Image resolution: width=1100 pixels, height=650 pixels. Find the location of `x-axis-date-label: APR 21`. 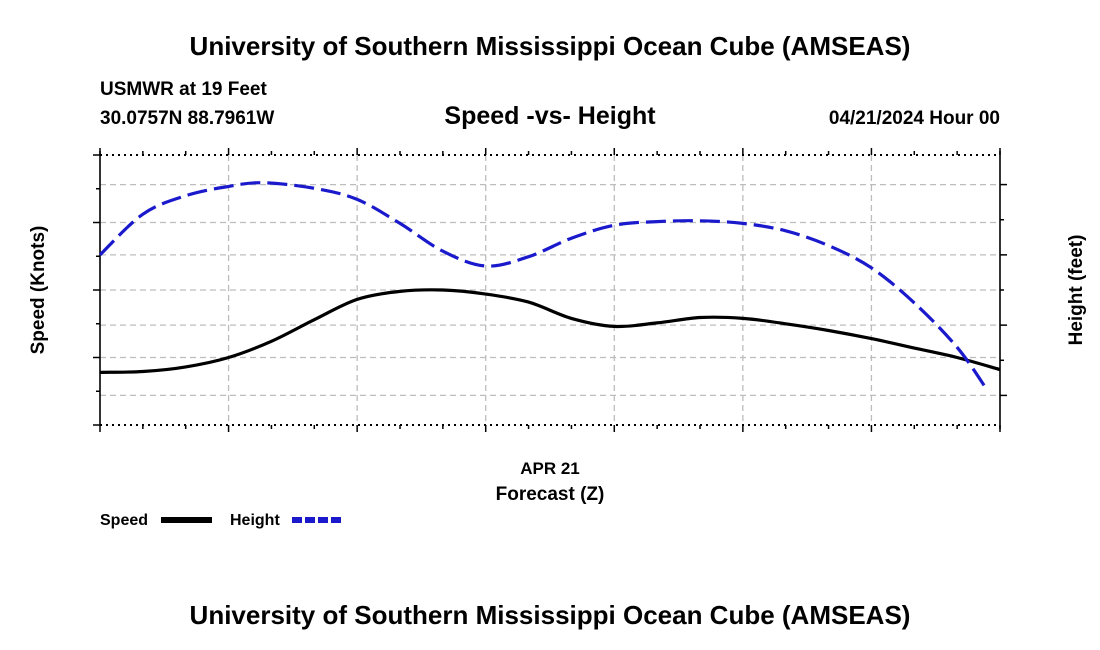

x-axis-date-label: APR 21 is located at coordinates (550, 468).